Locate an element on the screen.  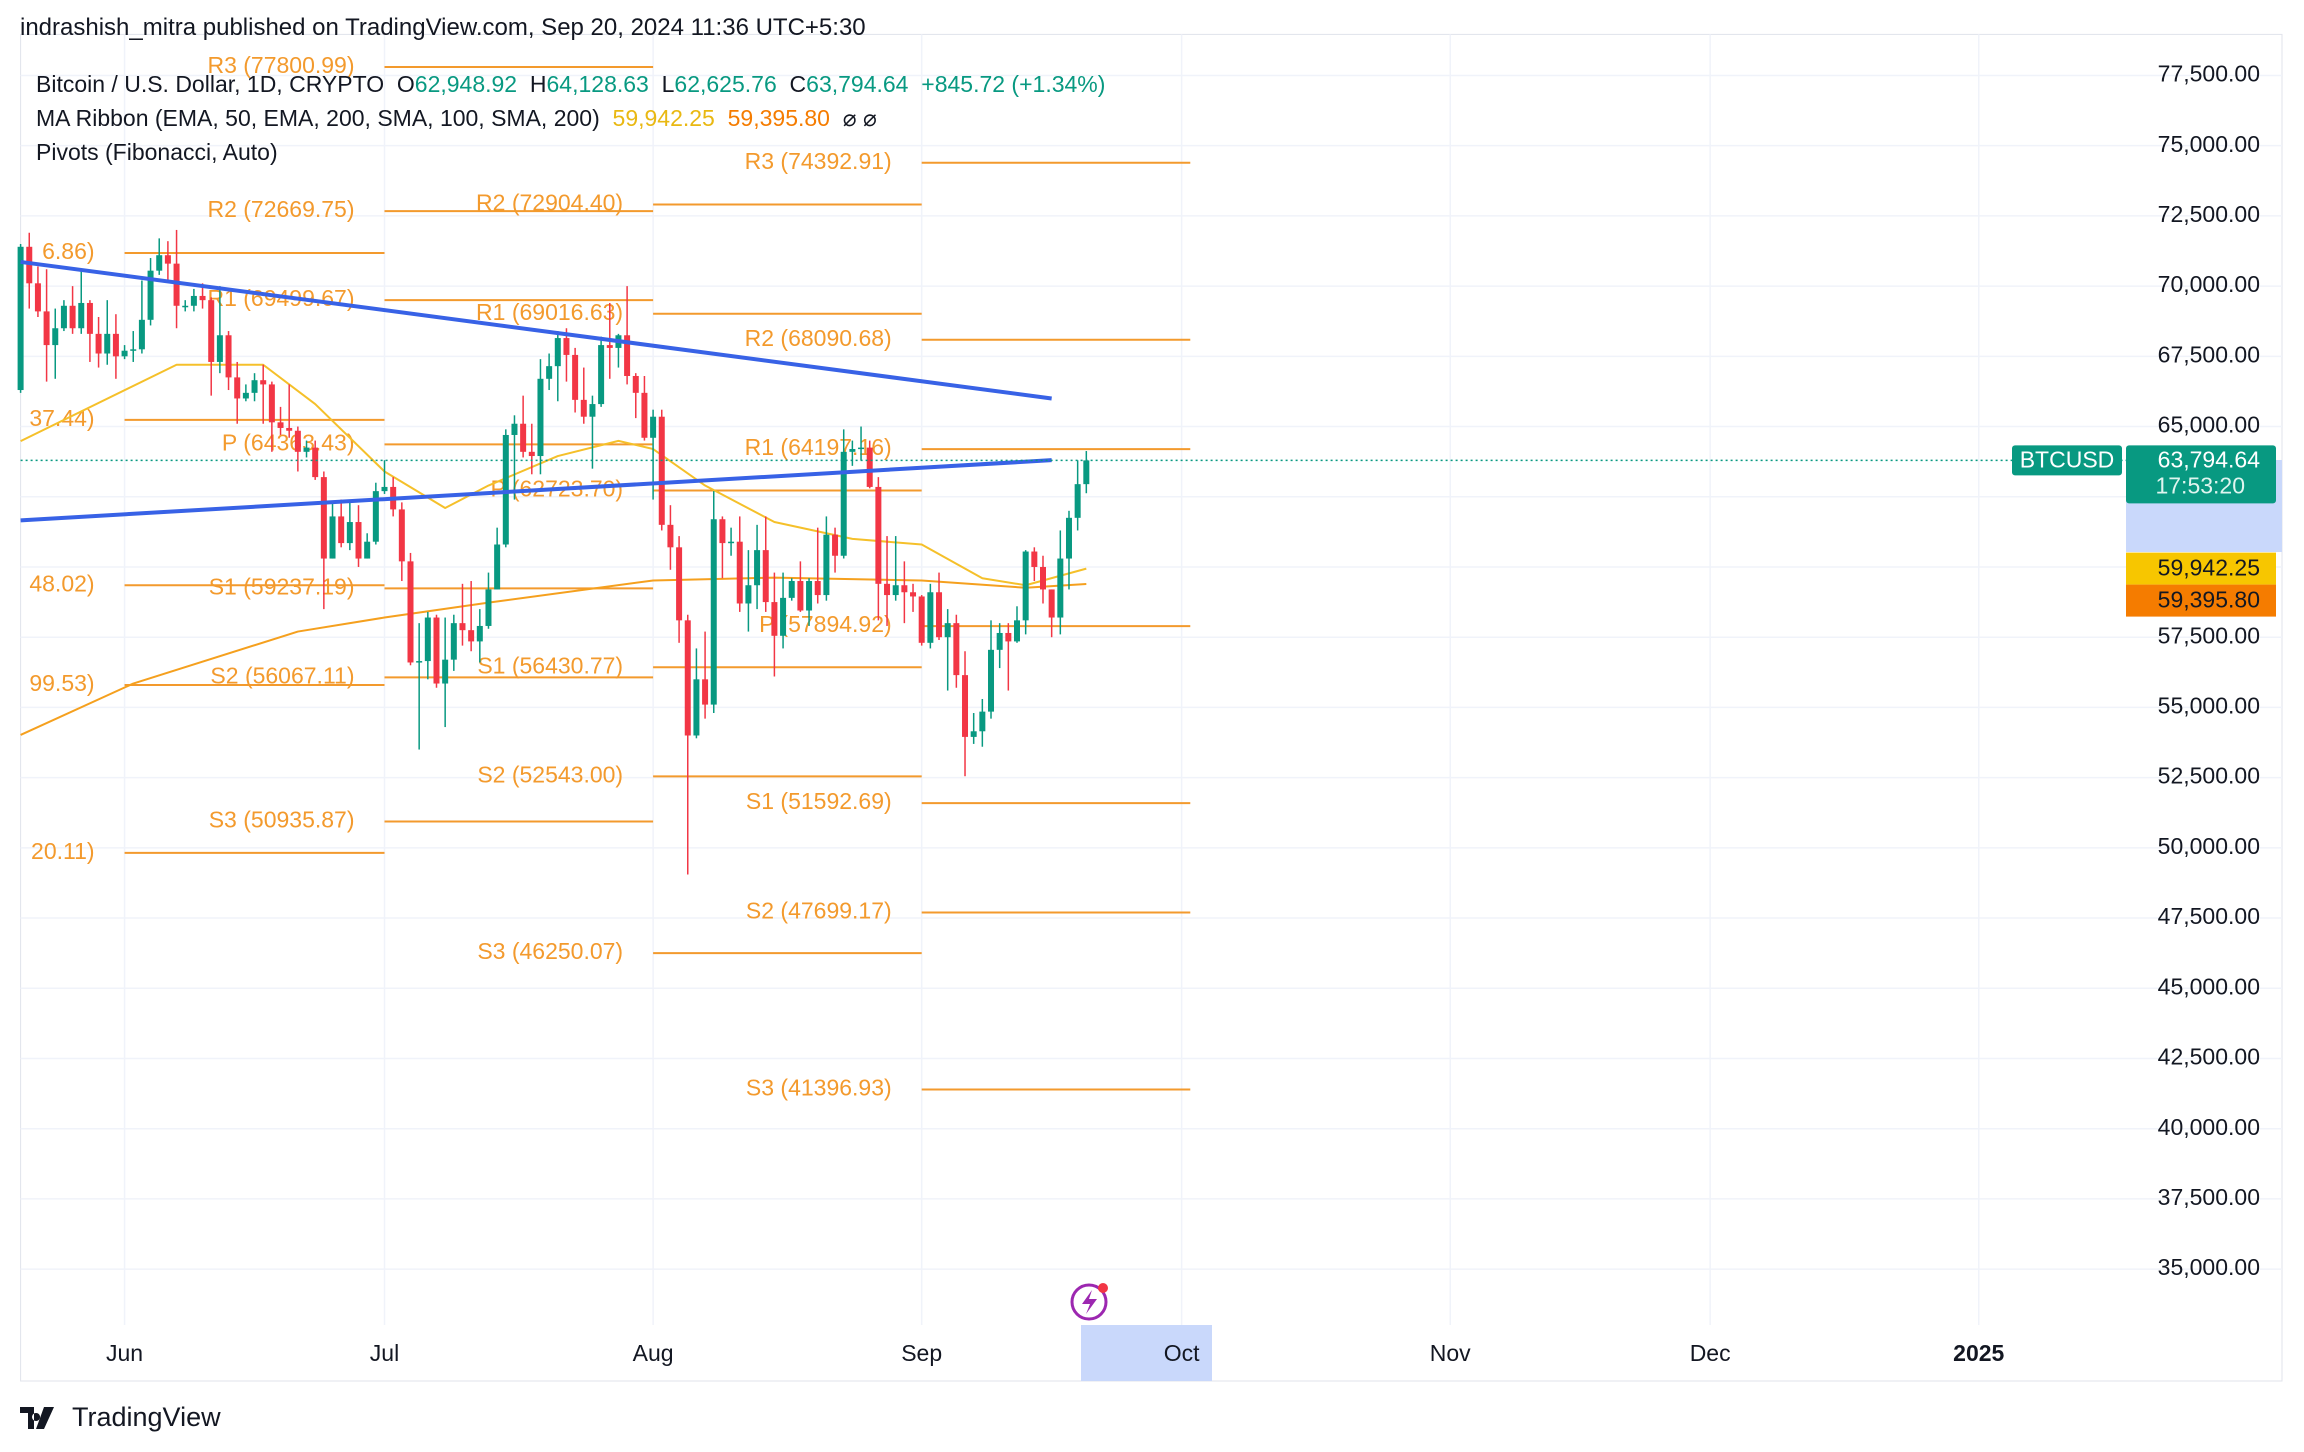
ohlc-key: C is located at coordinates (798, 84).